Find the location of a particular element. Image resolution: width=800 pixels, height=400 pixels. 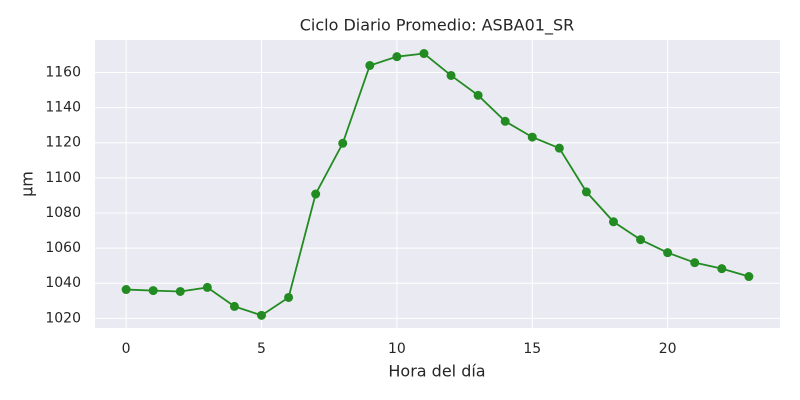

y-tick-label: 1100 is located at coordinates (63, 178).